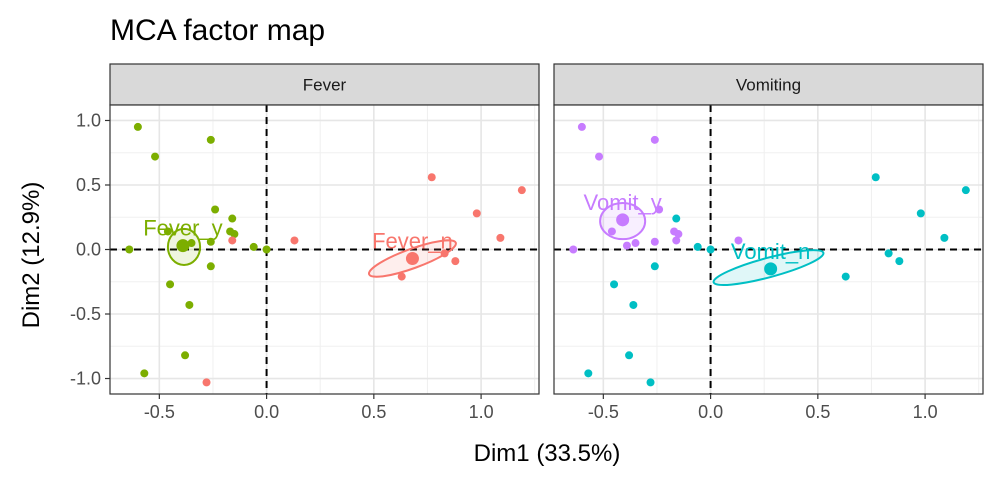  I want to click on category-centroid-fever-y, so click(183, 246).